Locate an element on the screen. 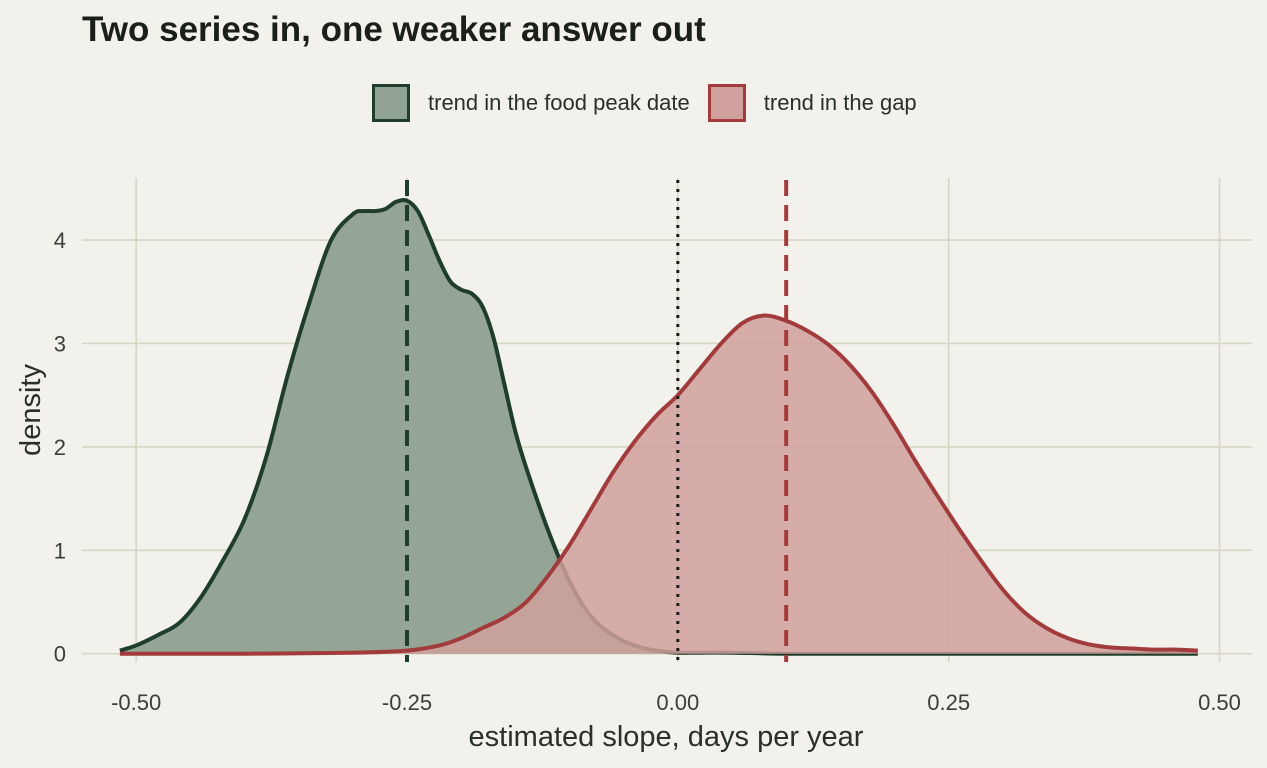 This screenshot has height=768, width=1267. y-tick-label-3: 3 is located at coordinates (60, 343).